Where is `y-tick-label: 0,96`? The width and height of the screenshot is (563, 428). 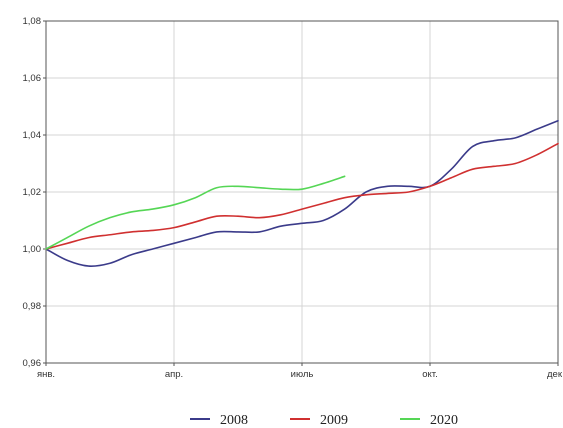
y-tick-label: 0,96 is located at coordinates (32, 363).